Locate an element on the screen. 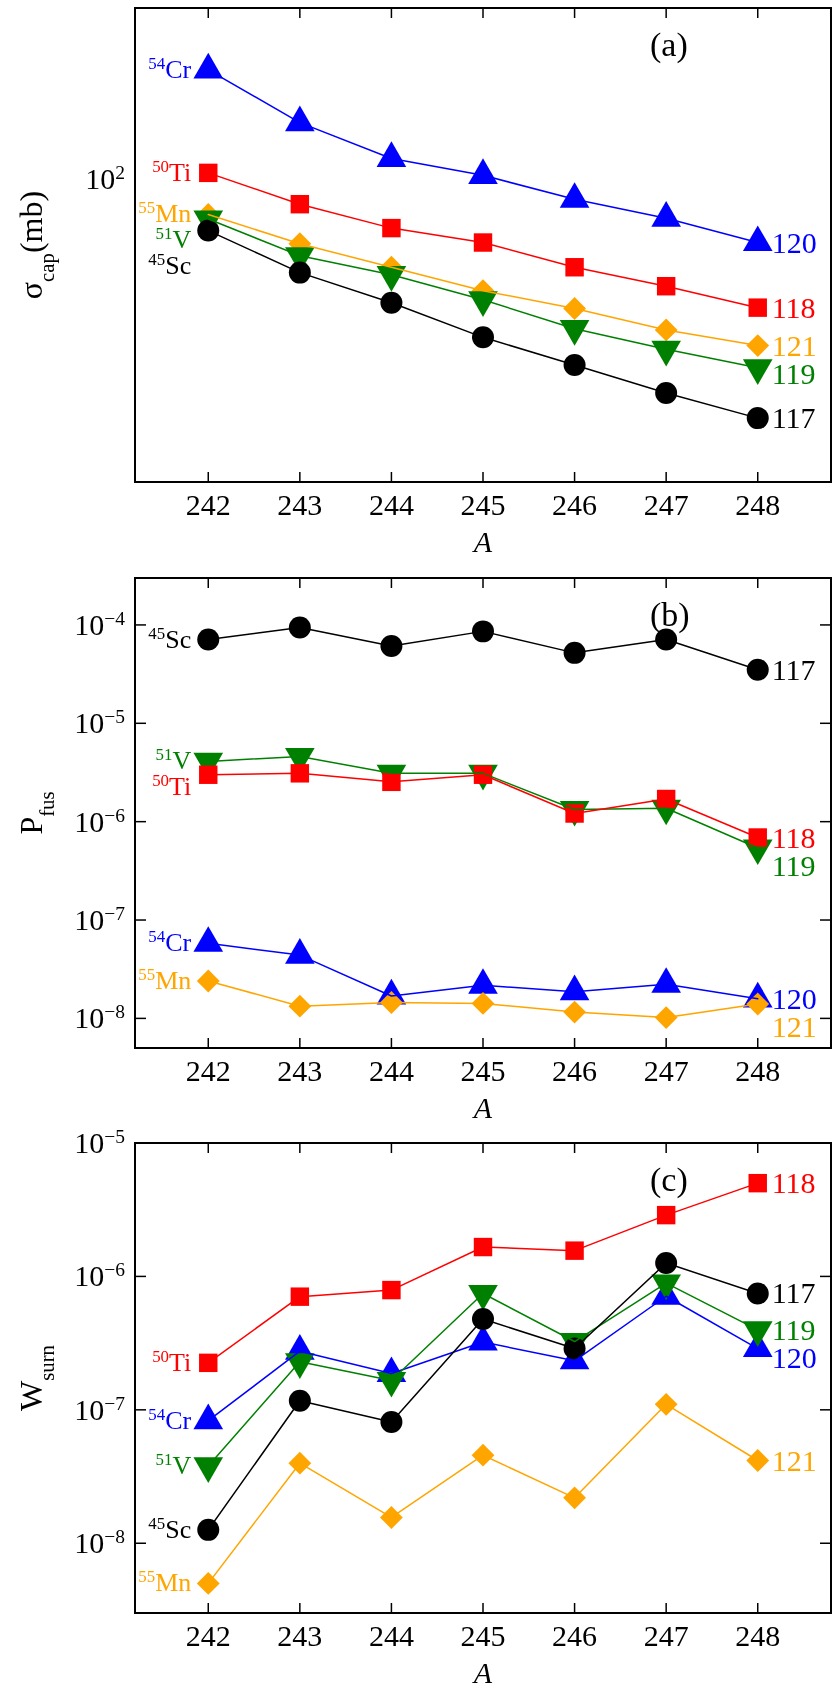  text: (a) is located at coordinates (669, 45).